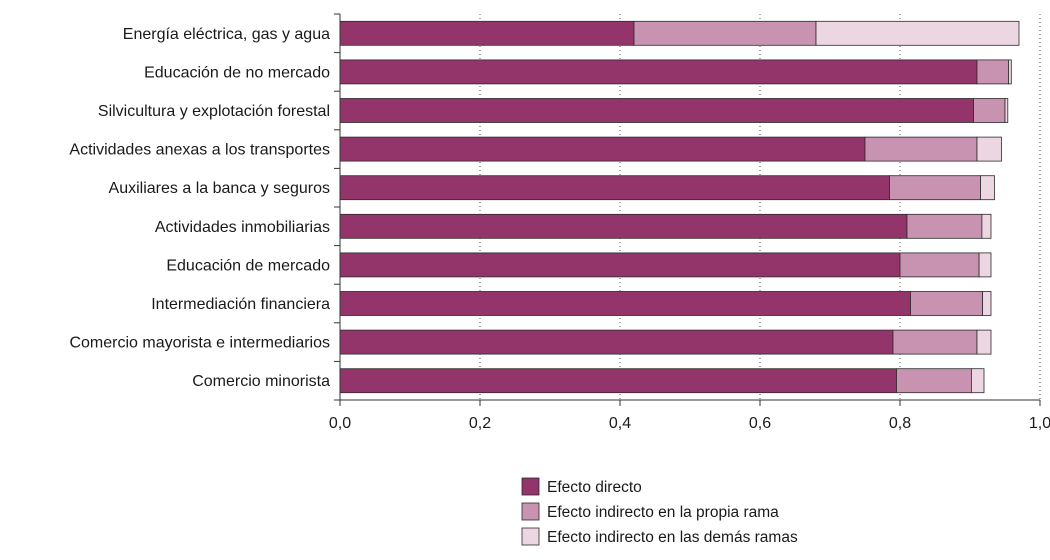 This screenshot has height=560, width=1050. What do you see at coordinates (214, 111) in the screenshot?
I see `category-label: Silvicultura y explotación forestal` at bounding box center [214, 111].